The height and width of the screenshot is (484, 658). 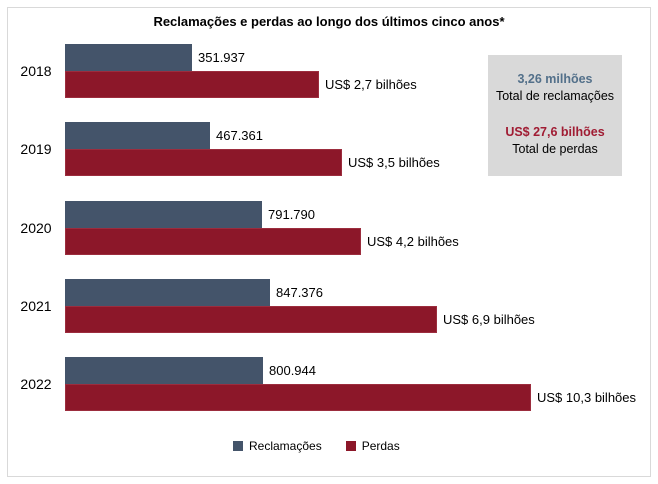 What do you see at coordinates (238, 446) in the screenshot?
I see `legend-swatch-reclamacoes` at bounding box center [238, 446].